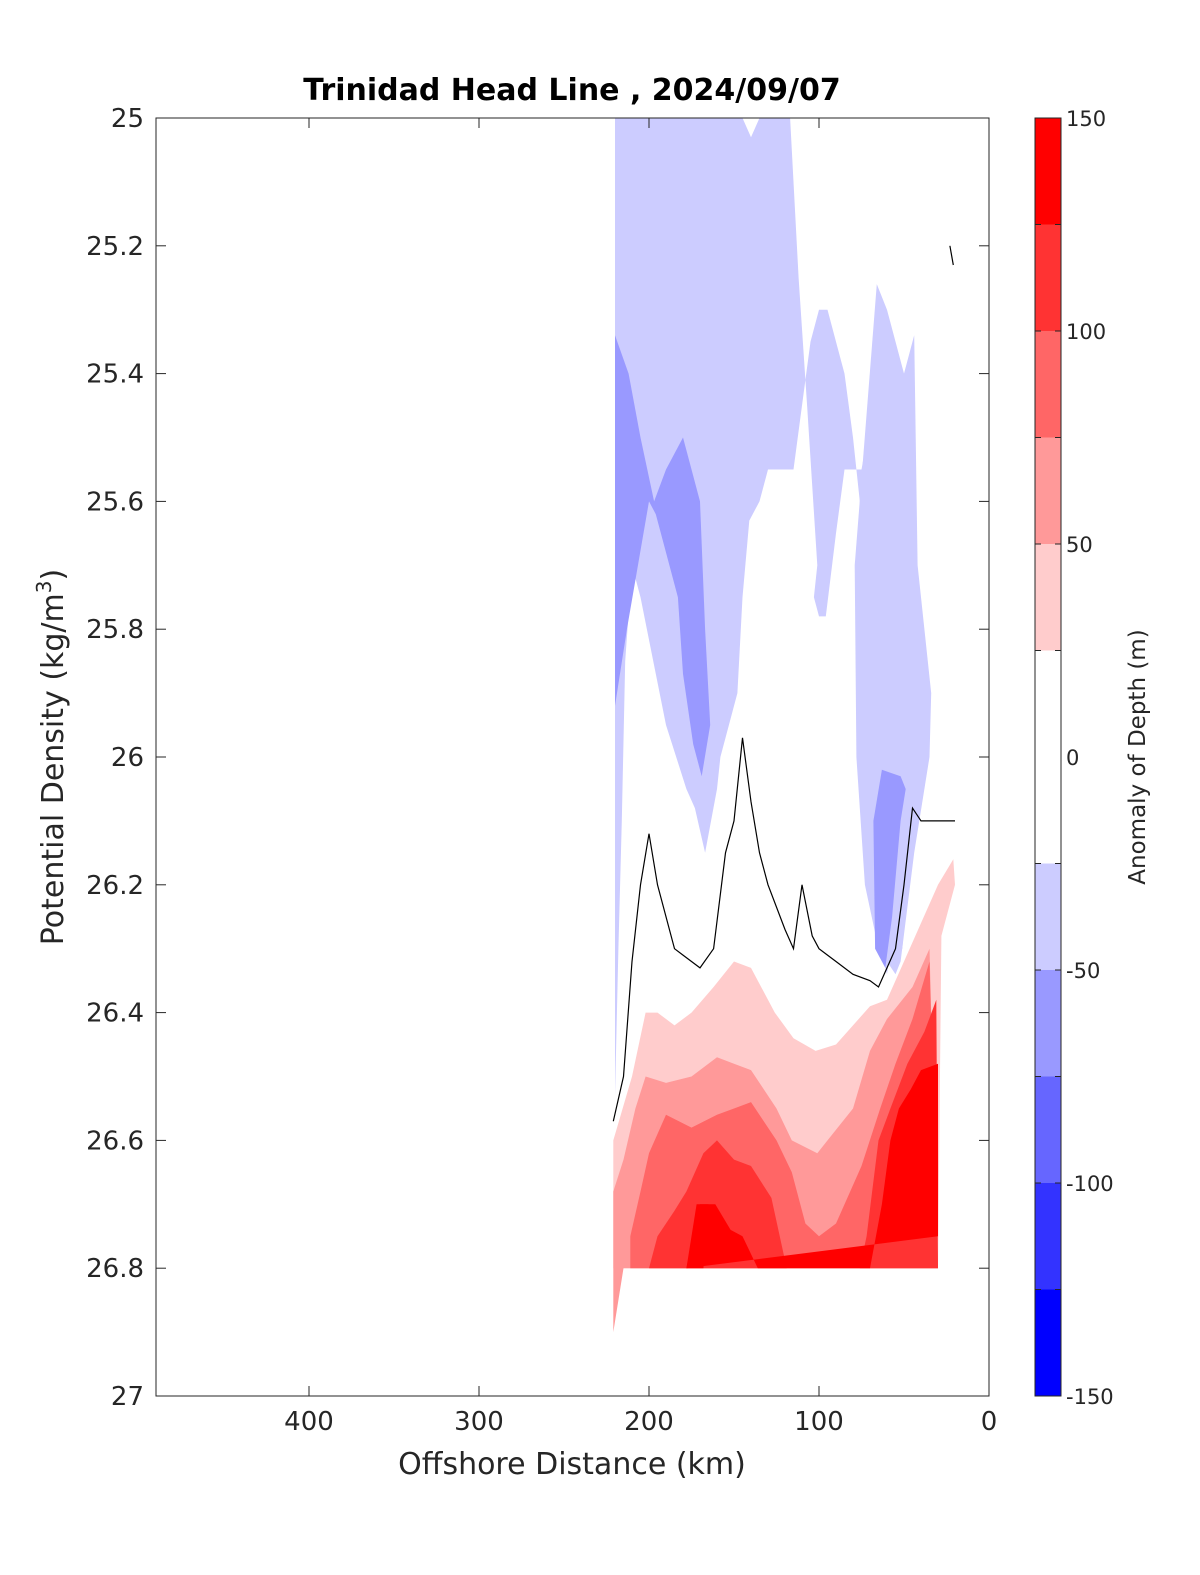  I want to click on colorbar-tick-label: 0, so click(1072, 758).